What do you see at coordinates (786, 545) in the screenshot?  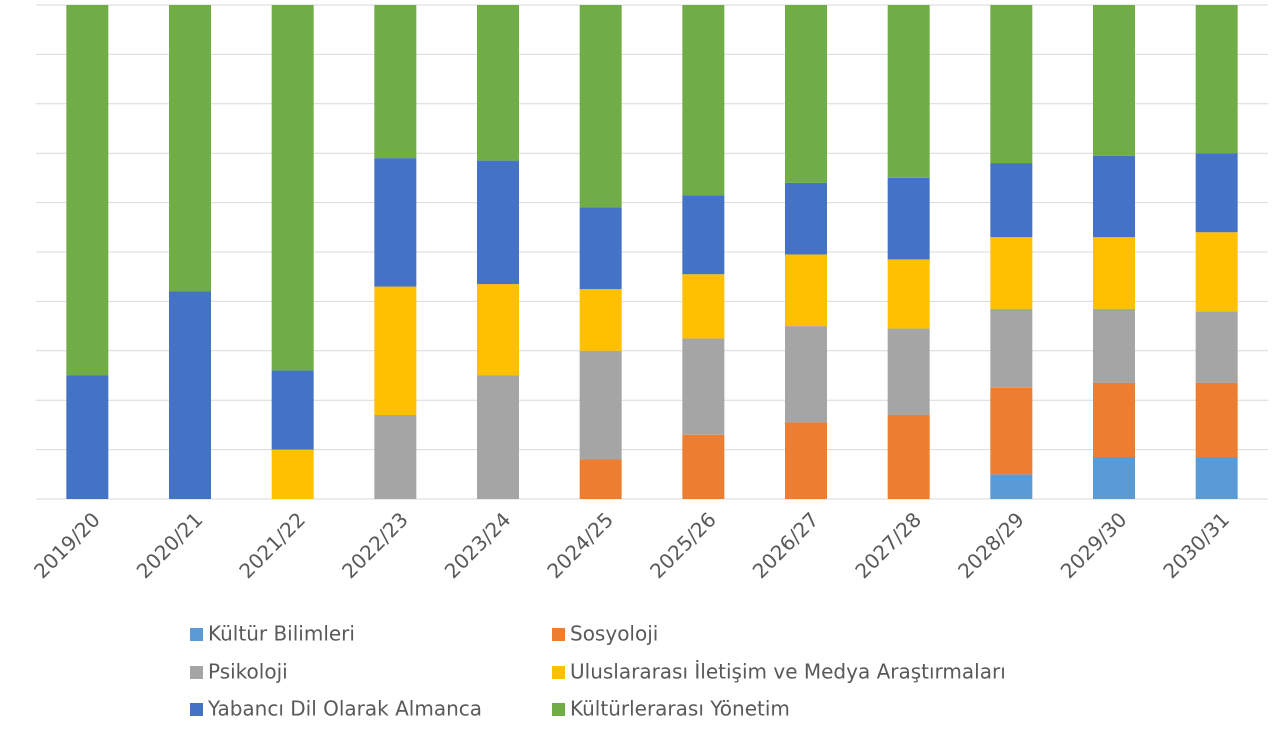 I see `x-tick-label: 2026/27` at bounding box center [786, 545].